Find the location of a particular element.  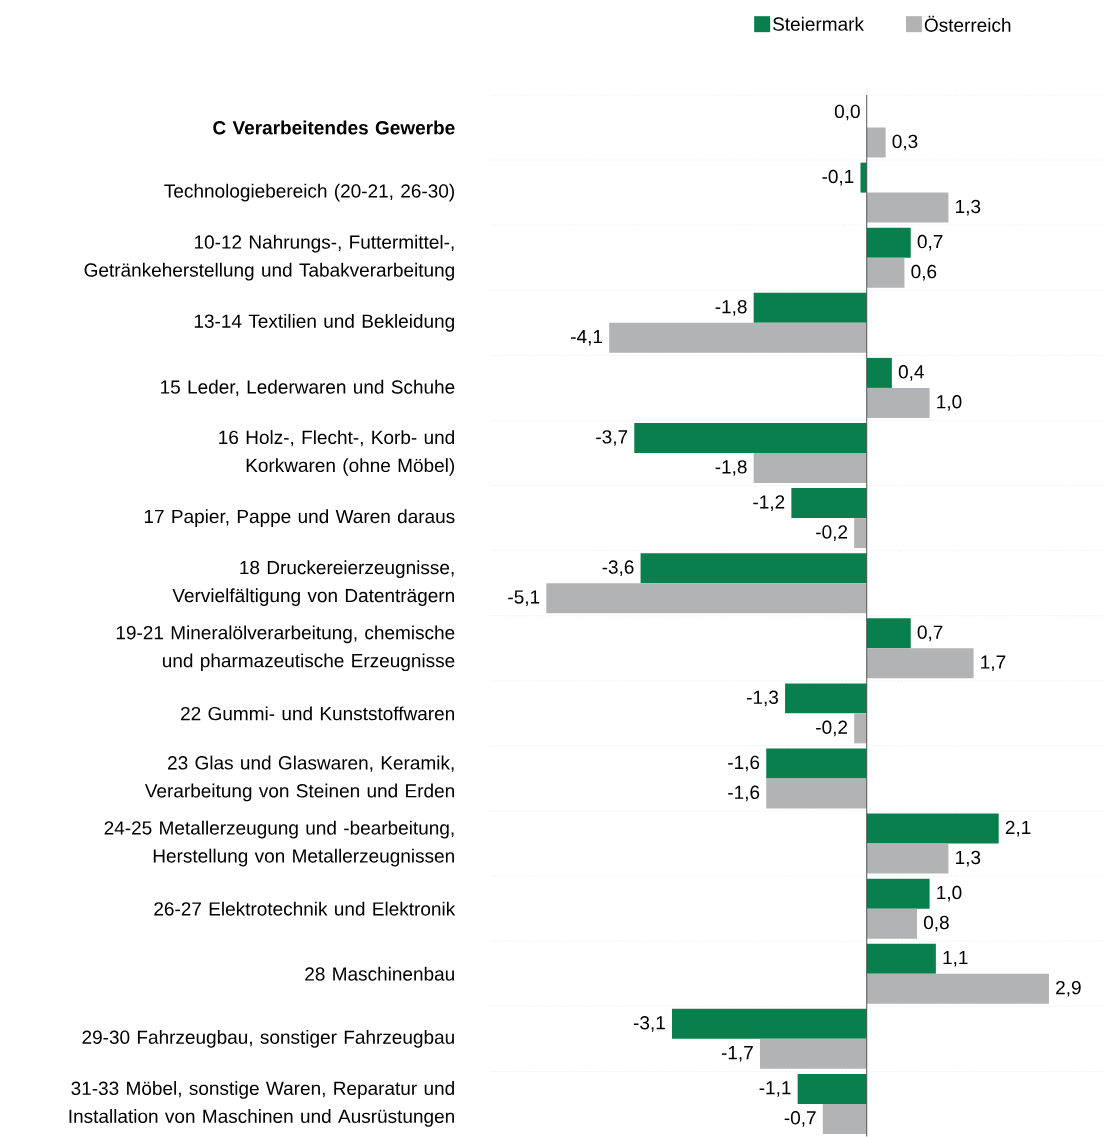

data-label: 1,1 is located at coordinates (955, 959).